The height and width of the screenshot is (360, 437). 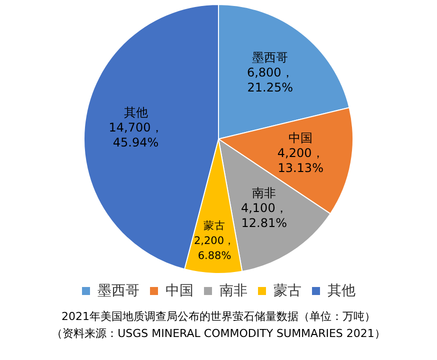 What do you see at coordinates (300, 137) in the screenshot?
I see `slice-label: 中国` at bounding box center [300, 137].